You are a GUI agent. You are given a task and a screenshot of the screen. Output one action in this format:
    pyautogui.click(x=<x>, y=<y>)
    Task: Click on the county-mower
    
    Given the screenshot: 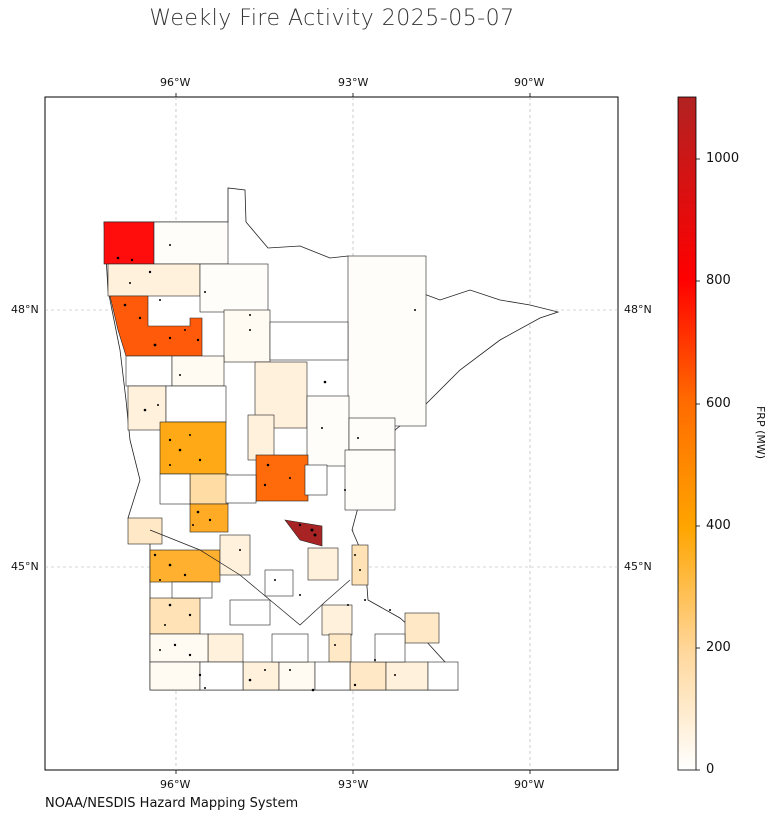 What is the action you would take?
    pyautogui.click(x=368, y=676)
    